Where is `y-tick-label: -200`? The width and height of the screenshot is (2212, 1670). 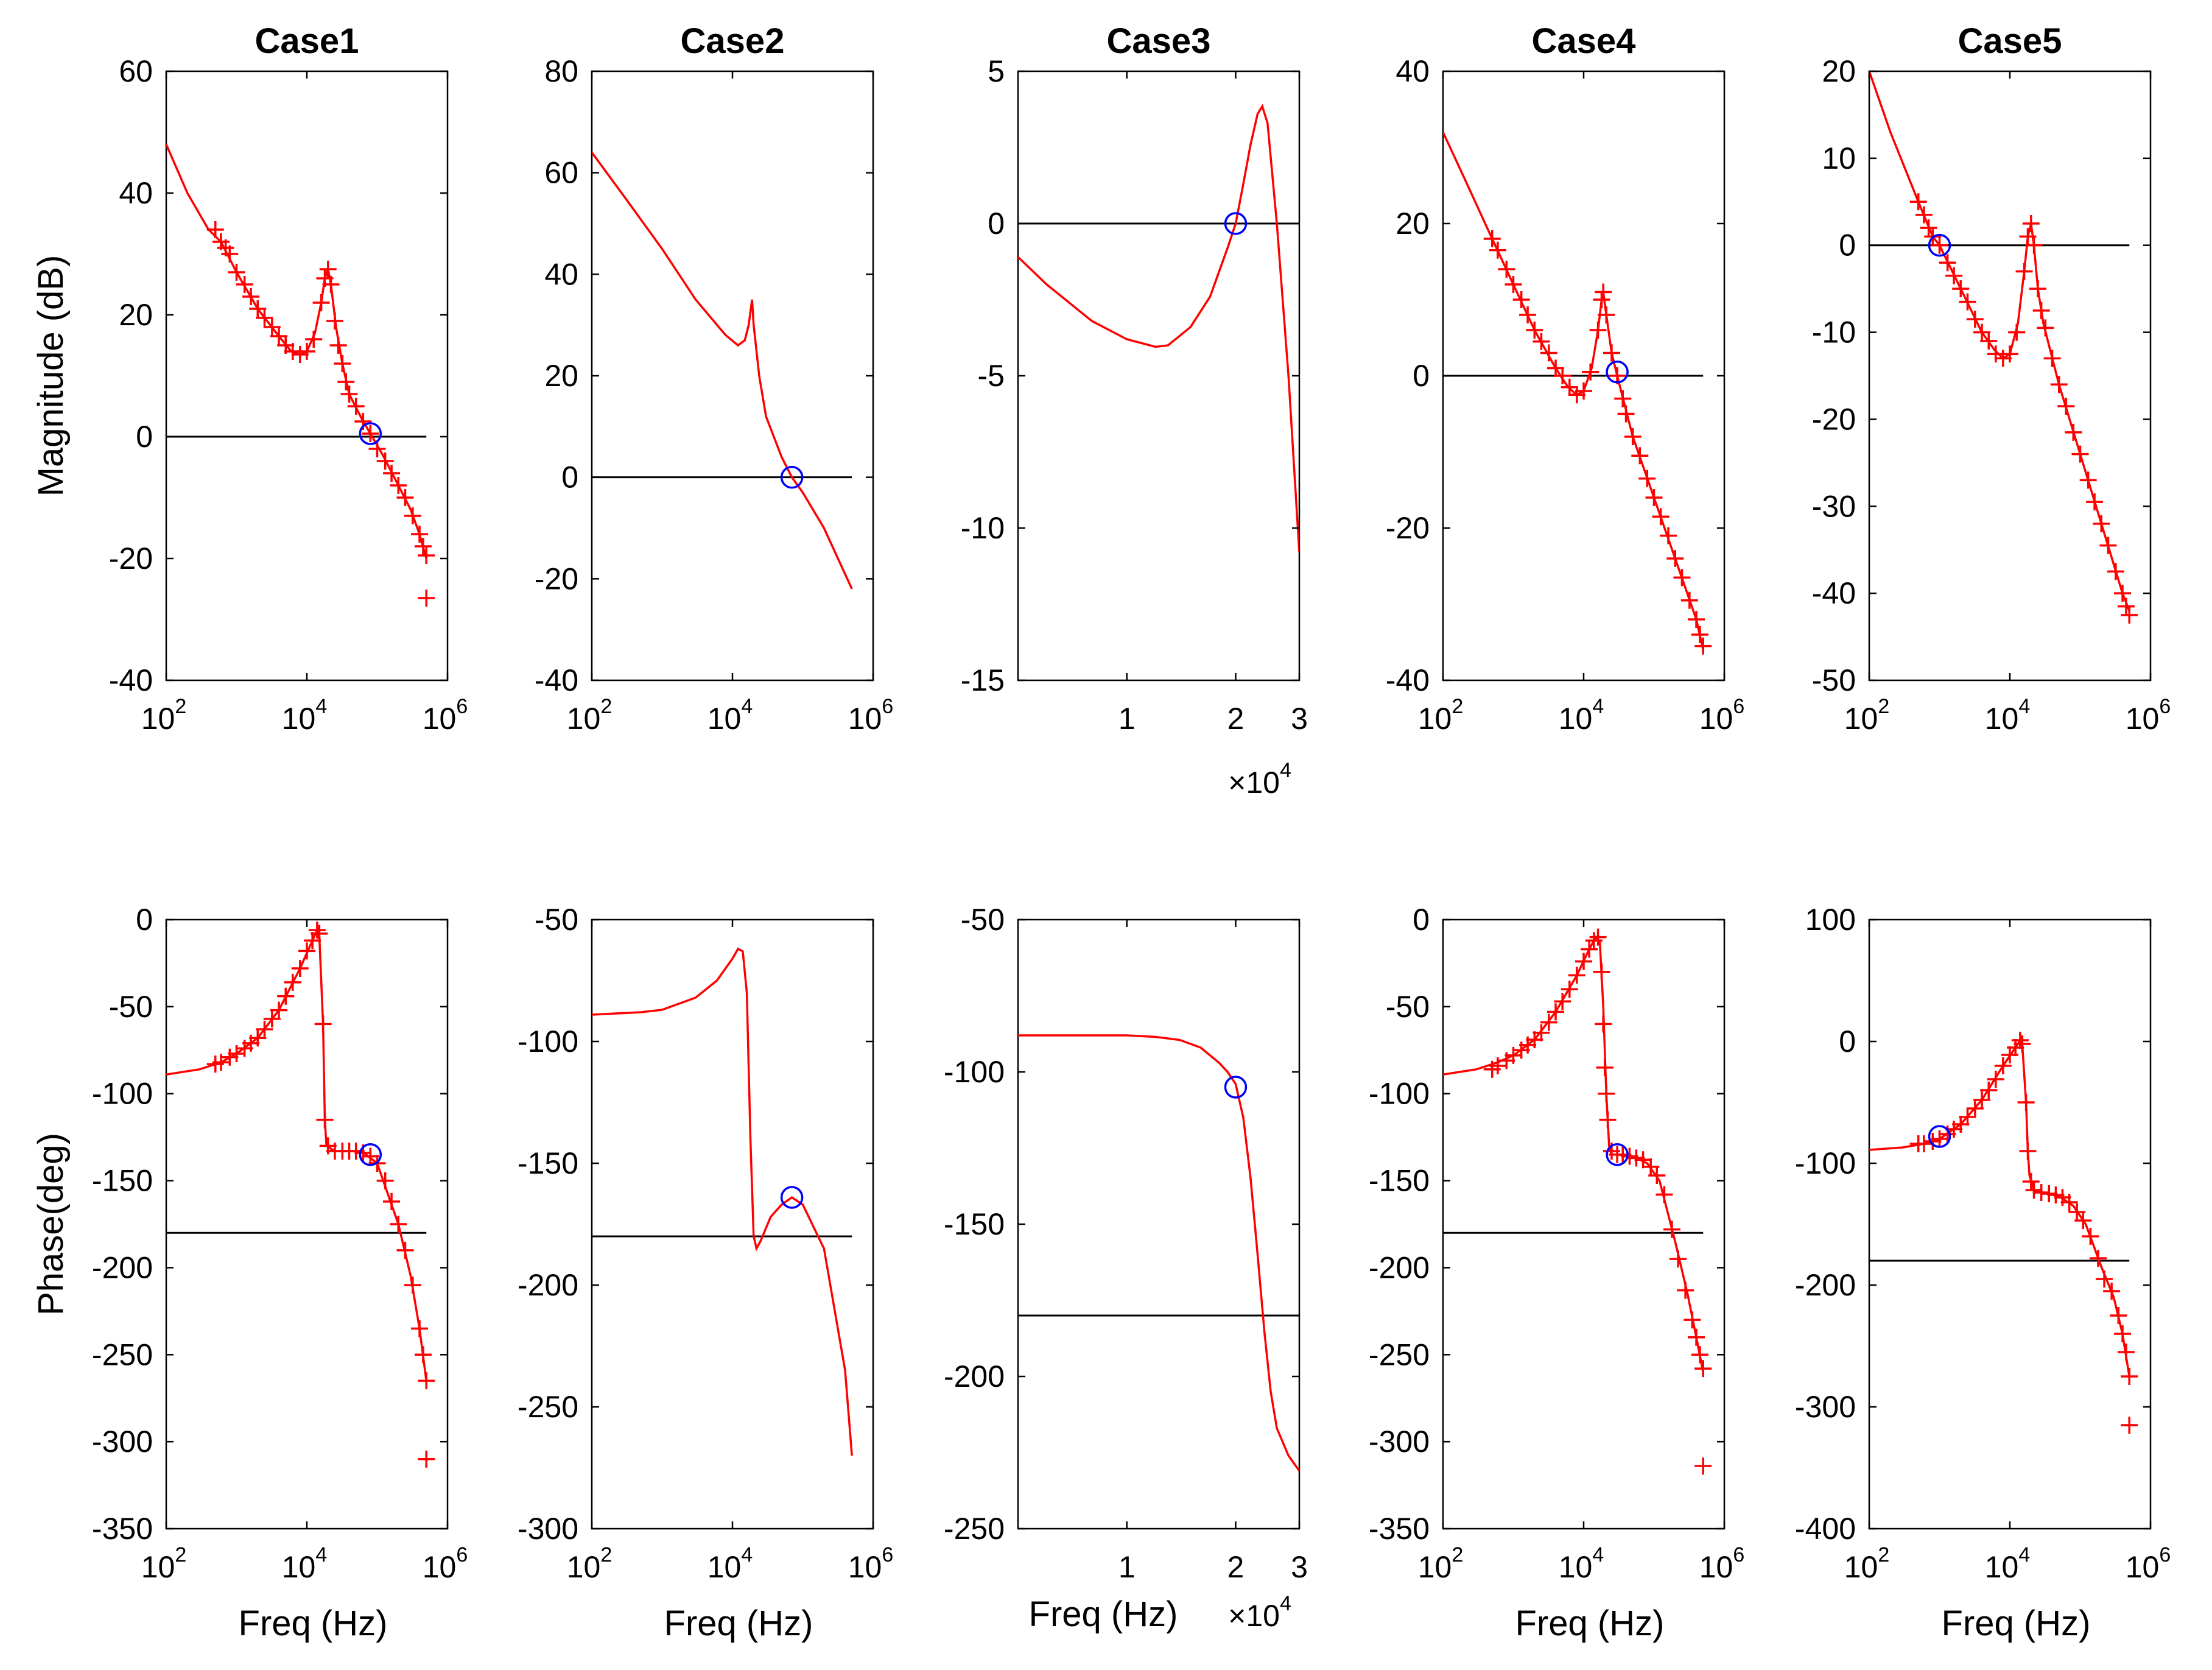 y-tick-label: -200 is located at coordinates (123, 1267).